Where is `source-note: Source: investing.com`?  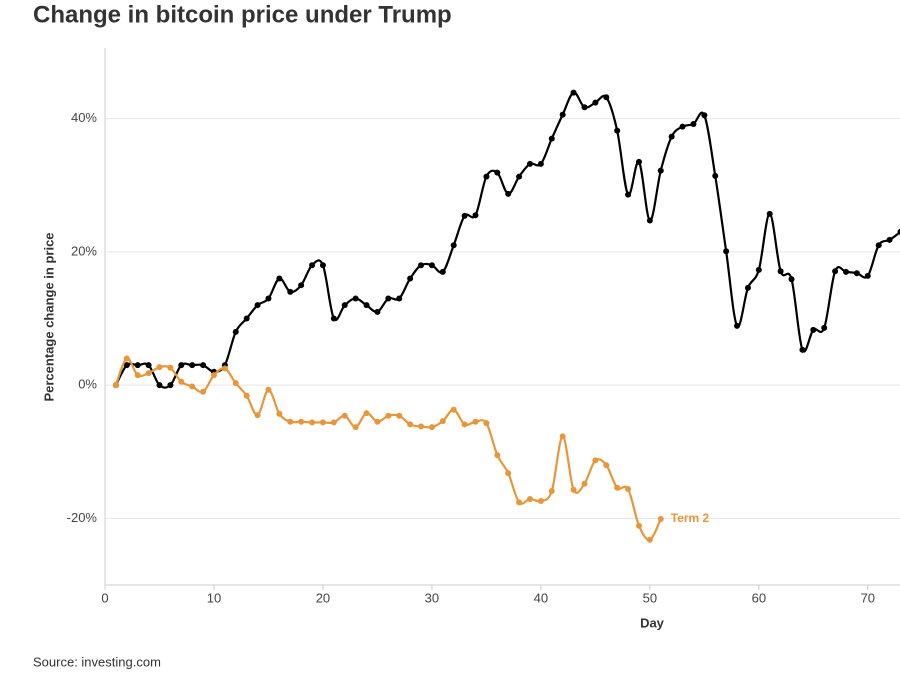
source-note: Source: investing.com is located at coordinates (97, 661).